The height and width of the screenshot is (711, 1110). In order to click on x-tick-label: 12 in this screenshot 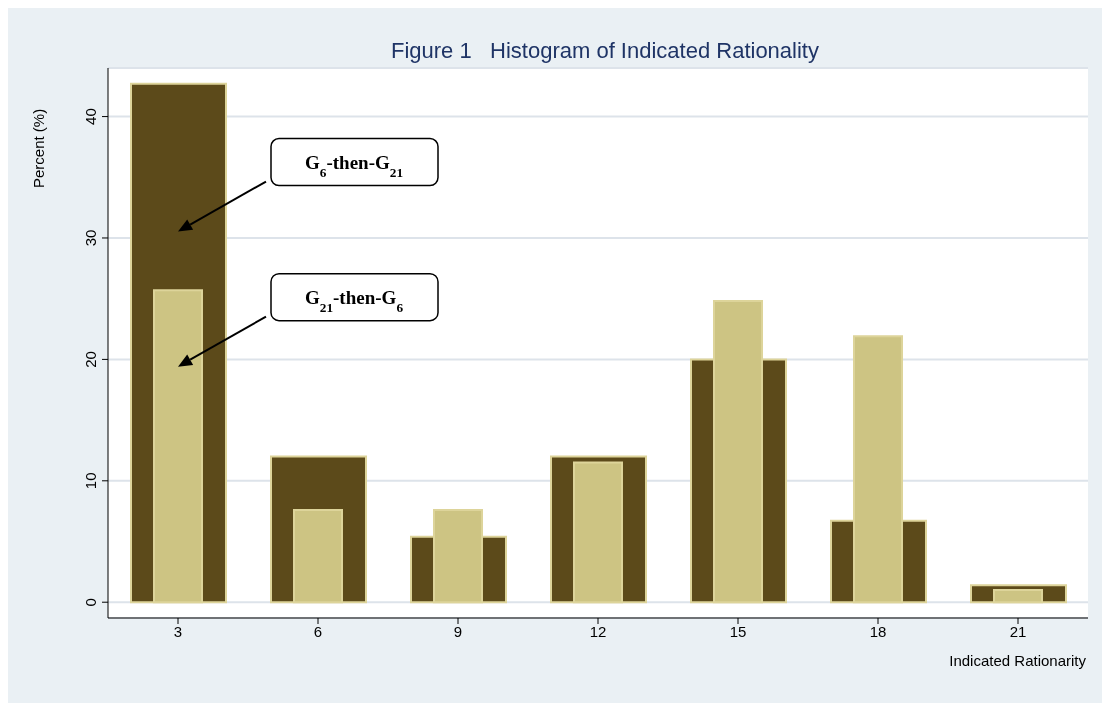, I will do `click(598, 631)`.